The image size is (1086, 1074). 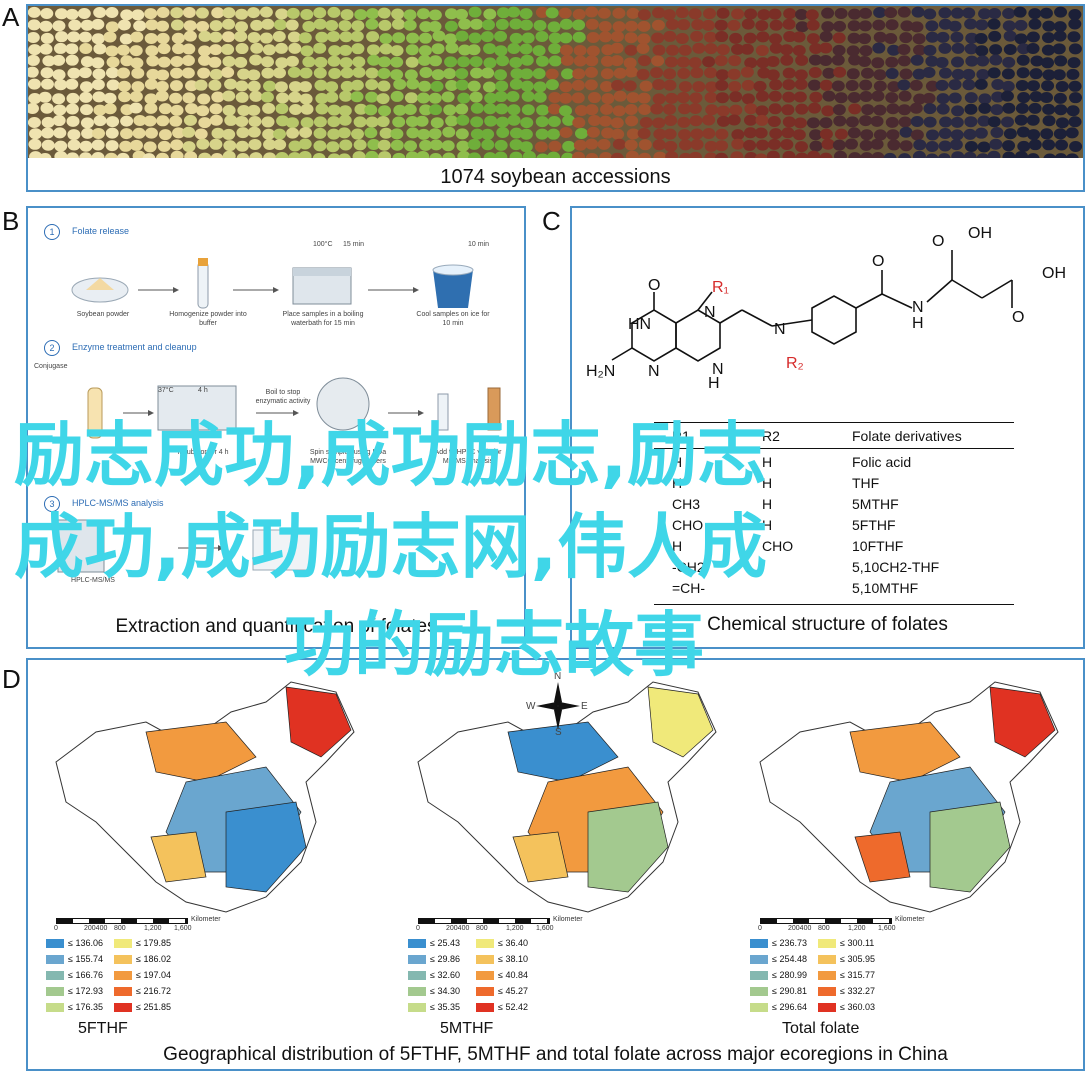 I want to click on legend-item: ≤ 280.99, so click(x=778, y=975).